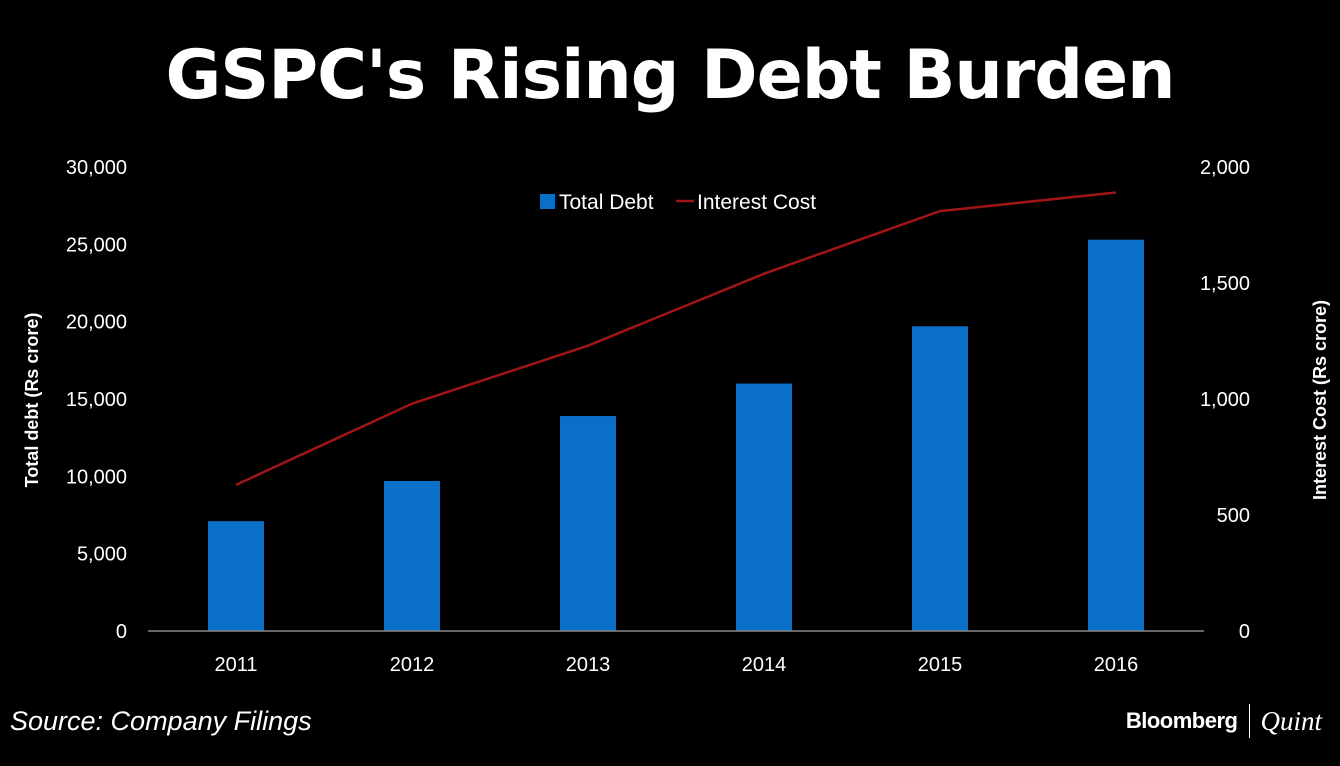 This screenshot has height=766, width=1340. I want to click on left-tick-label: 10,000, so click(96, 477).